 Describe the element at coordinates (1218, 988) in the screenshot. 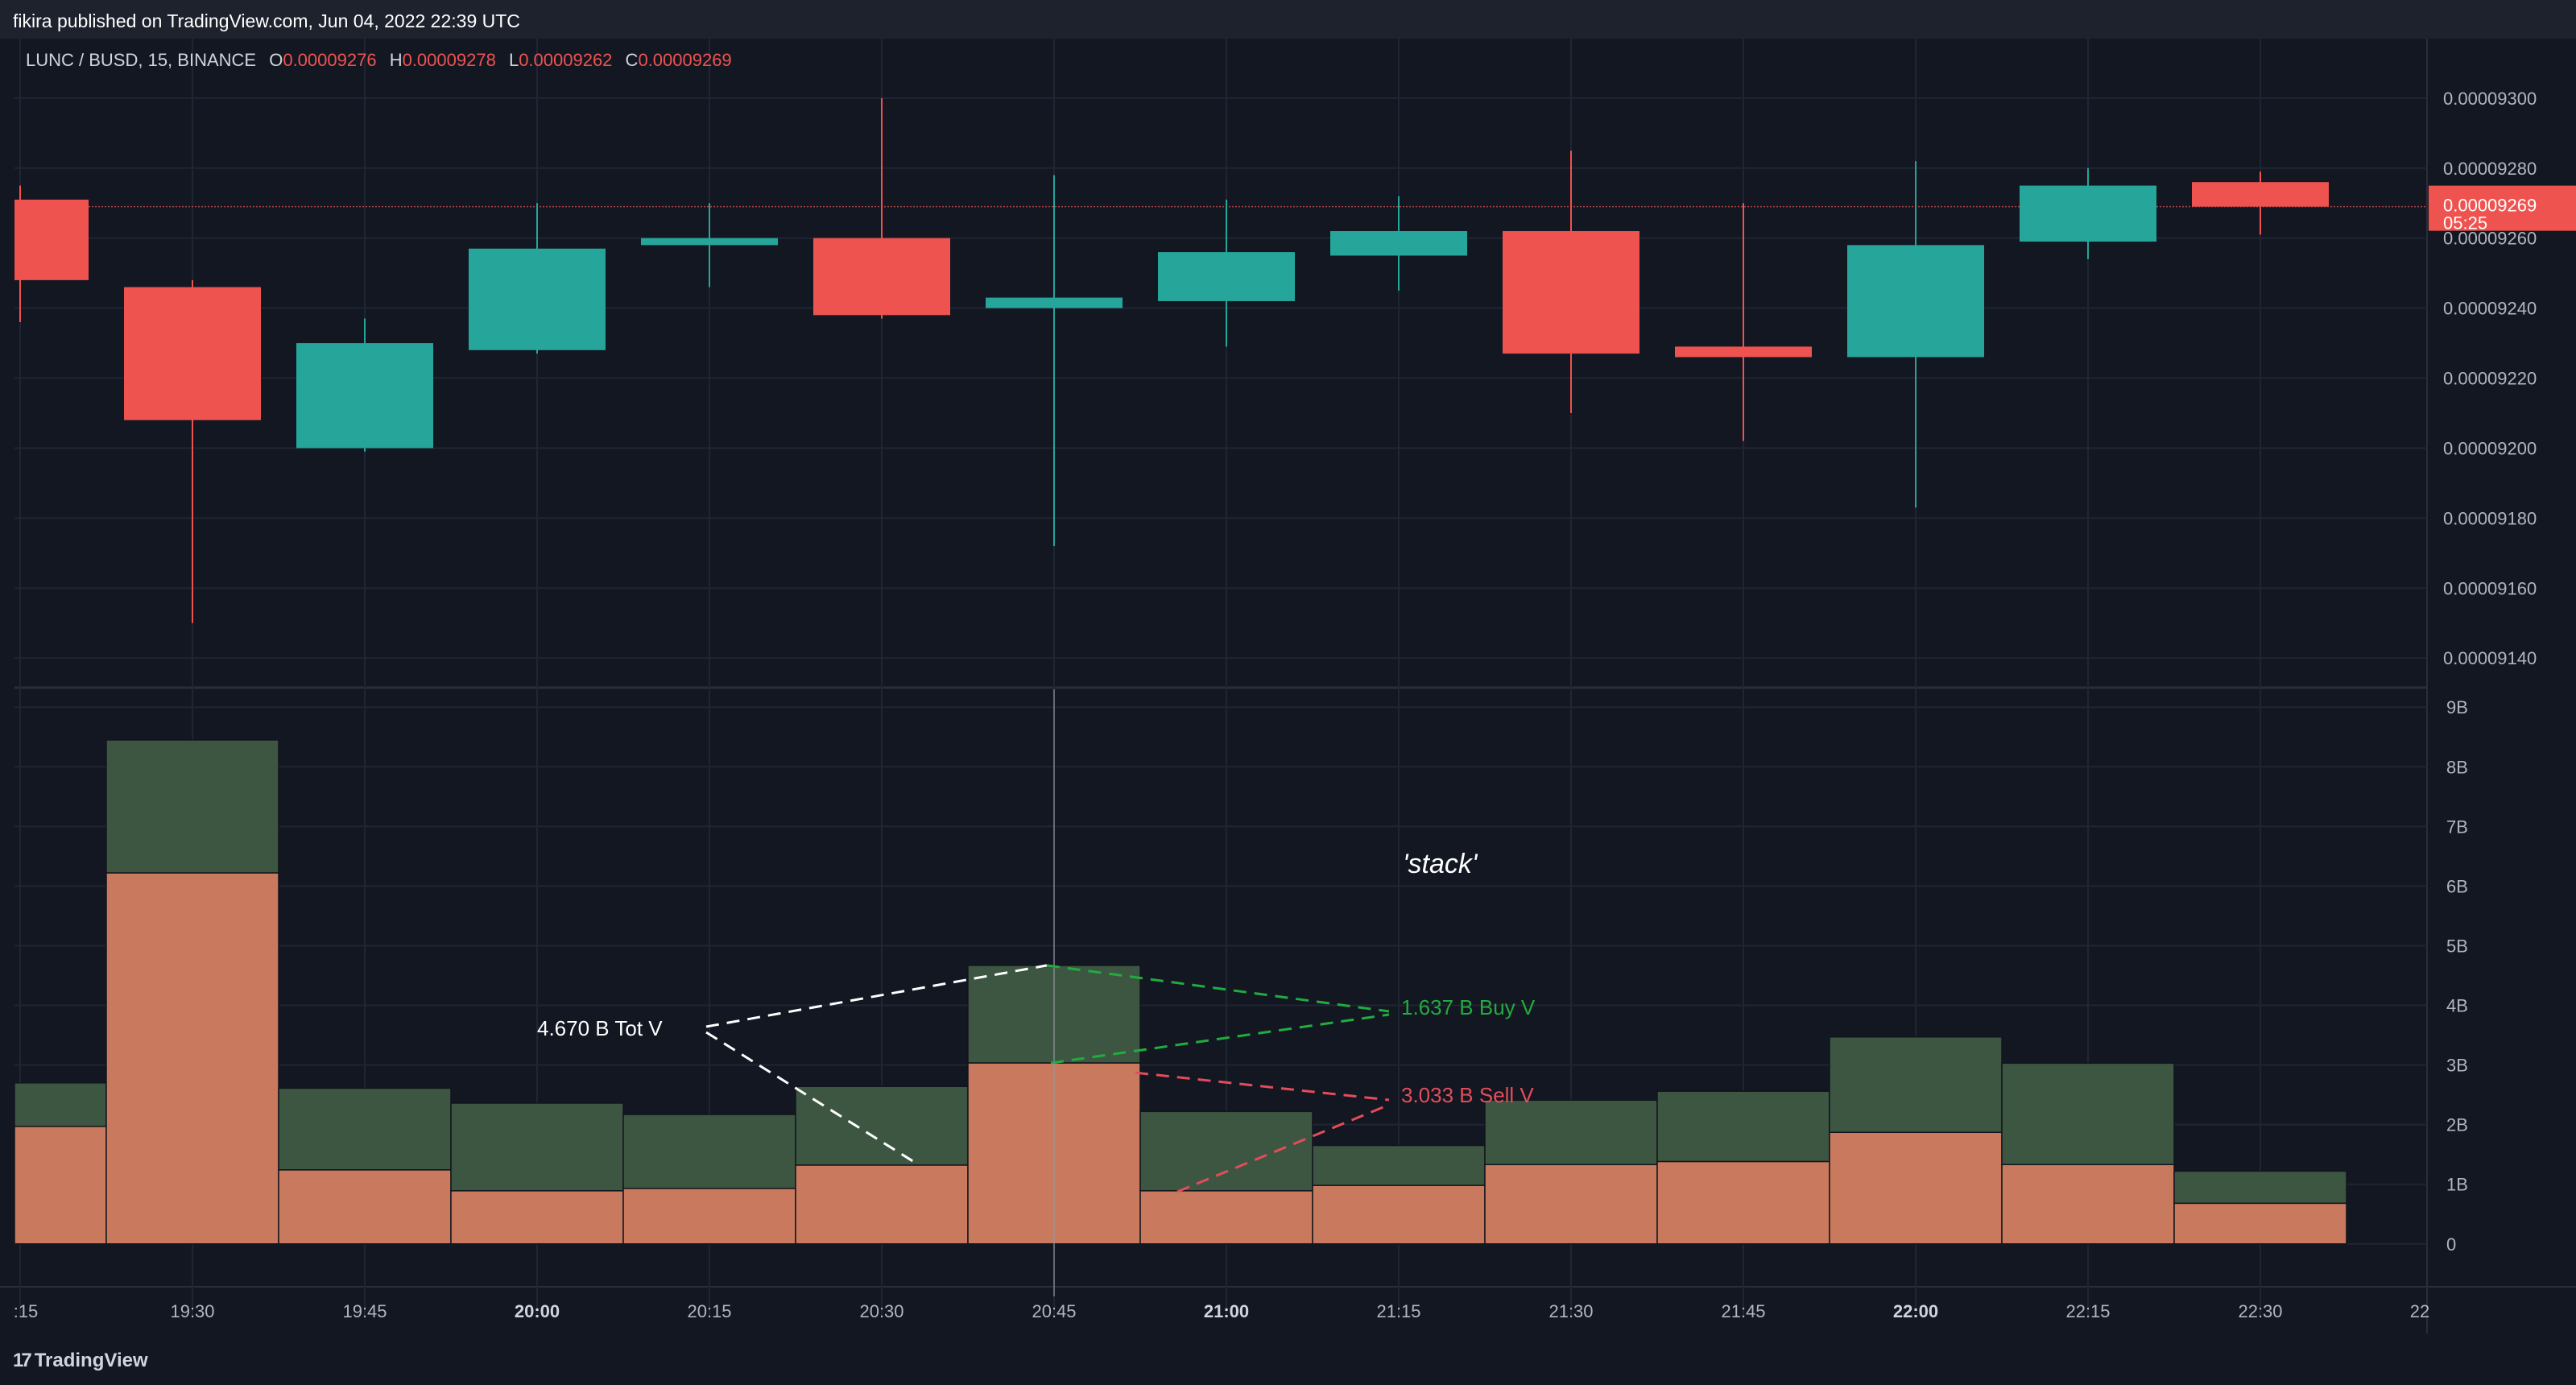

I see `buy-pointer-top` at that location.